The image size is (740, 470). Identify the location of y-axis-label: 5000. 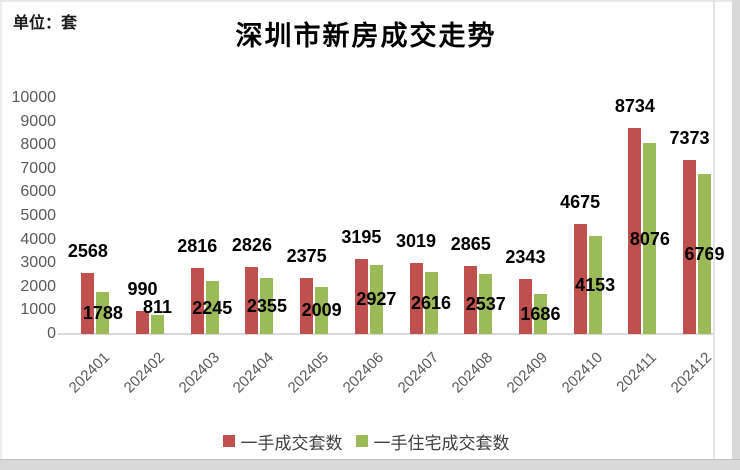
(38, 215).